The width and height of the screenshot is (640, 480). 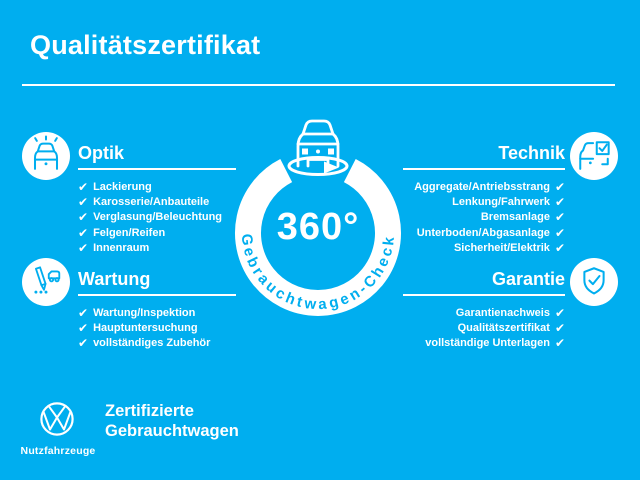 What do you see at coordinates (501, 248) in the screenshot?
I see `check-item-label: Sicherheit/Elektrik` at bounding box center [501, 248].